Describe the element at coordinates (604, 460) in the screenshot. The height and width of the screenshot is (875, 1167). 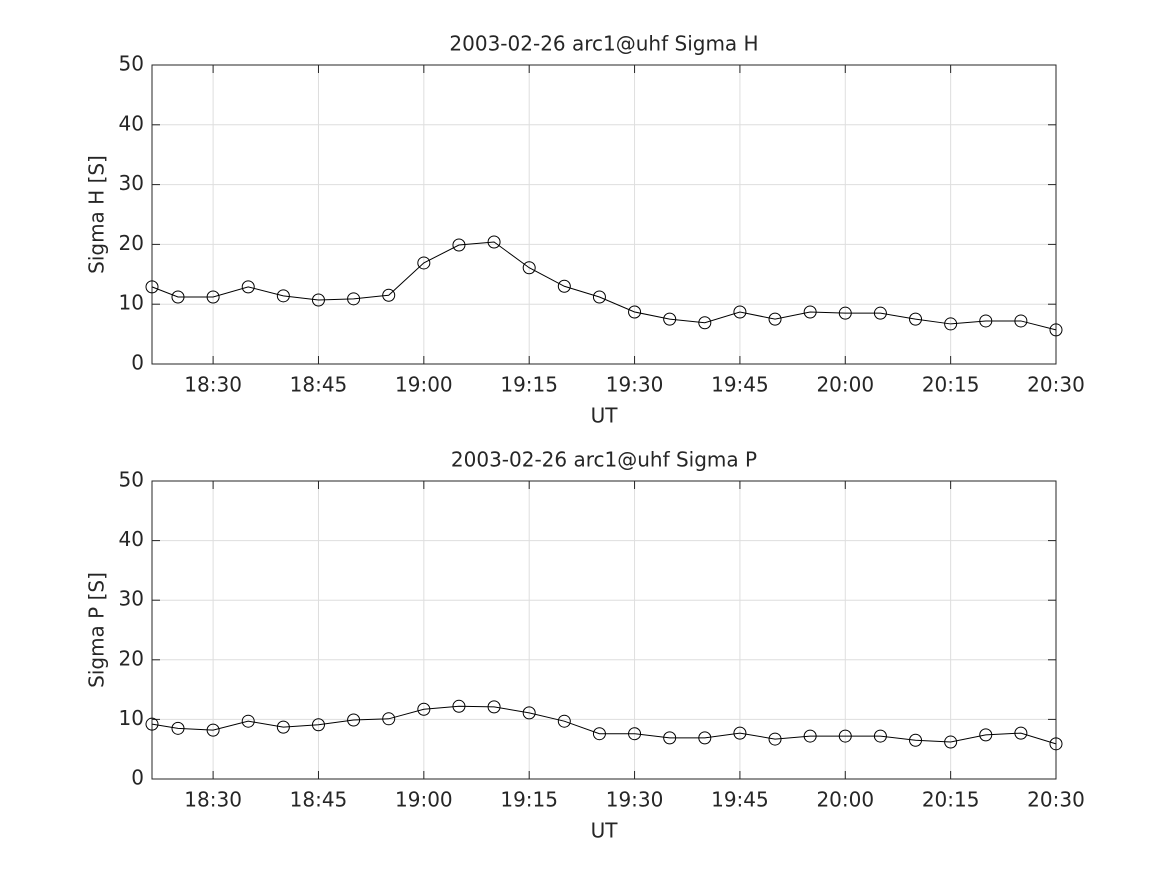
I see `chart-title: 2003-02-26 arc1@uhf Sigma P` at that location.